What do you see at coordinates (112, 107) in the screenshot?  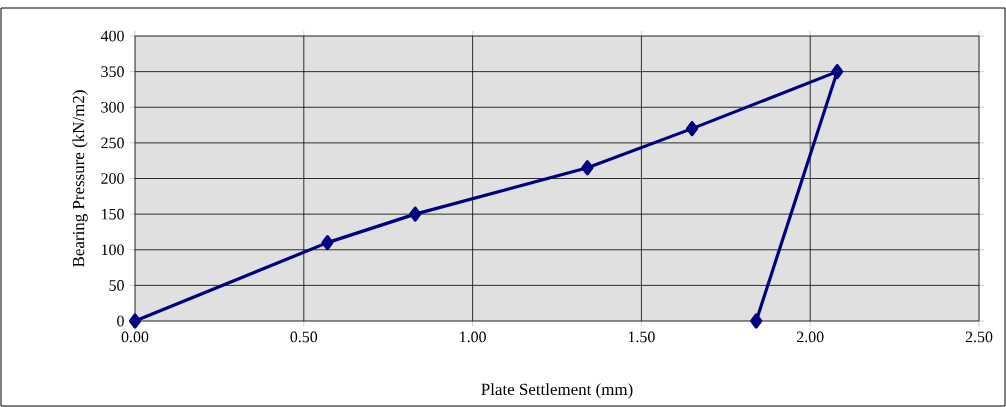 I see `y-tick-label: 300` at bounding box center [112, 107].